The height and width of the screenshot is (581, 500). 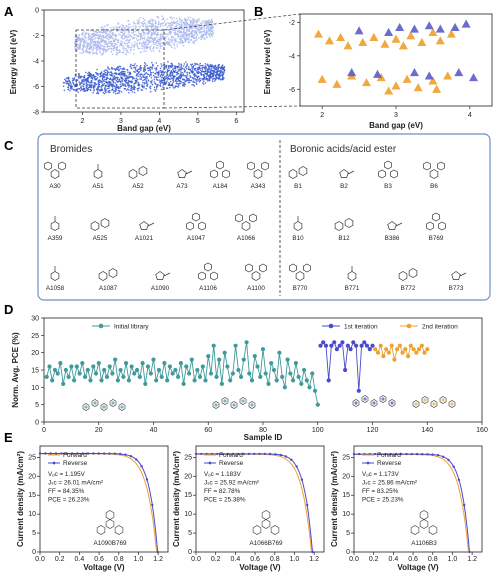 What do you see at coordinates (188, 495) in the screenshot?
I see `y-tick-label: 15` at bounding box center [188, 495].